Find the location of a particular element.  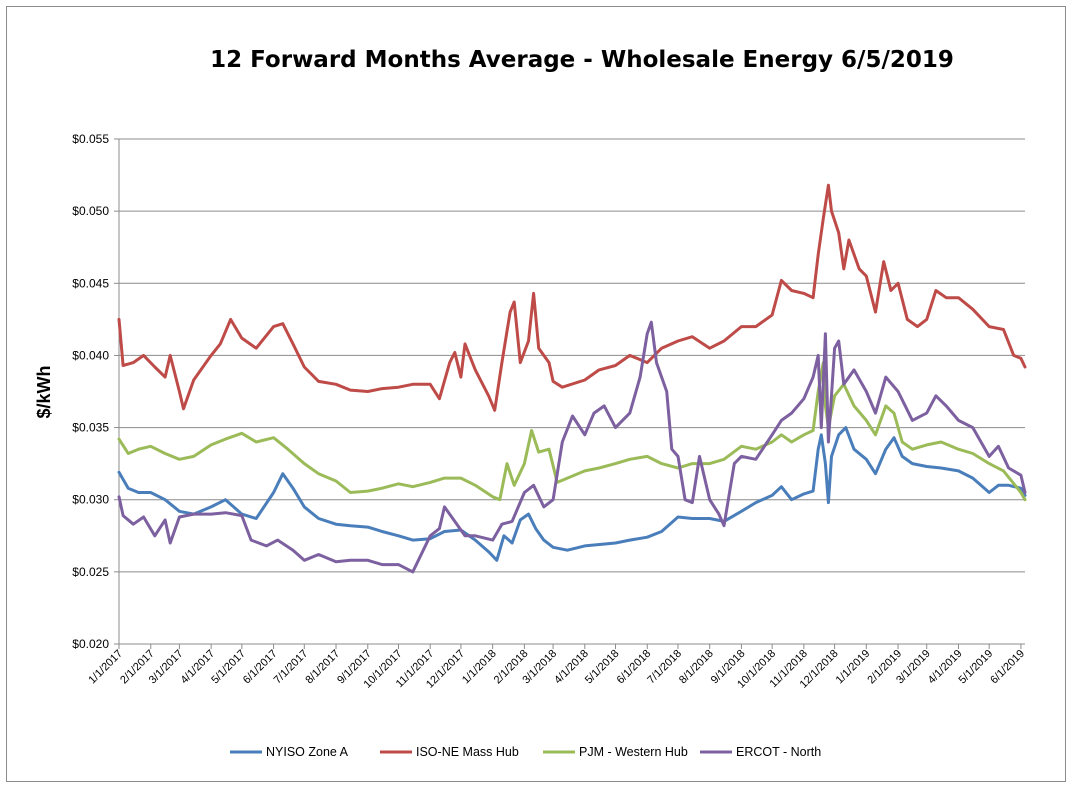

legend-label: ISO-NE Mass Hub is located at coordinates (467, 752).